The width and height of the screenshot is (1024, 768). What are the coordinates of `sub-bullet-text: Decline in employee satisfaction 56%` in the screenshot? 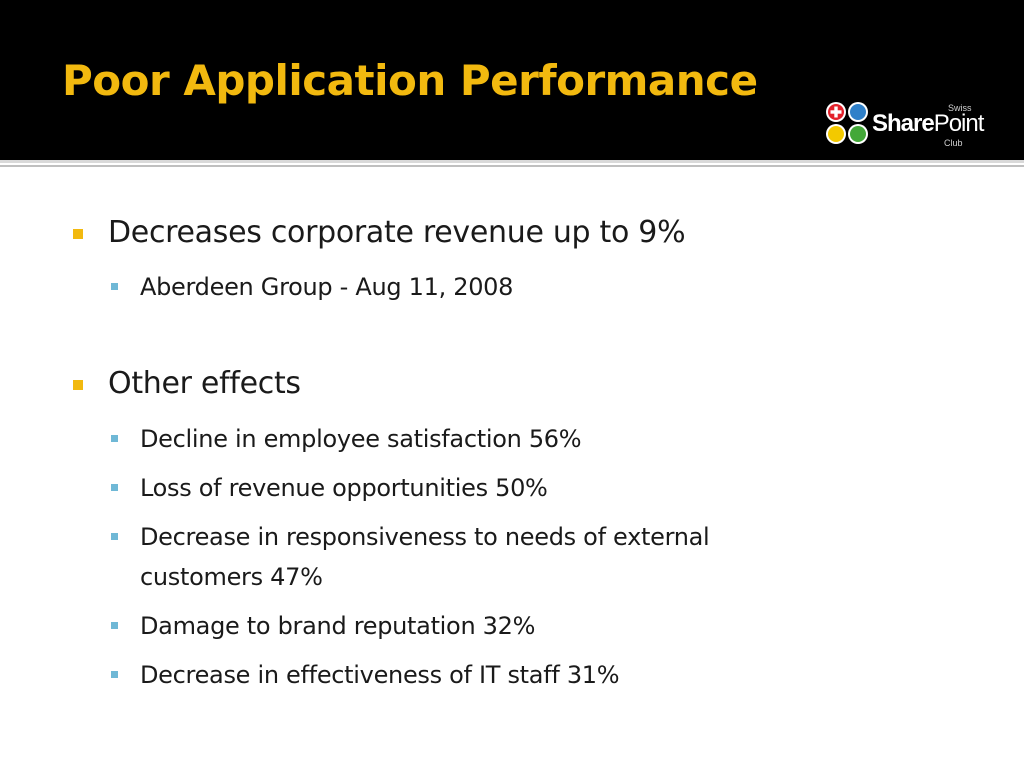 It's located at (361, 439).